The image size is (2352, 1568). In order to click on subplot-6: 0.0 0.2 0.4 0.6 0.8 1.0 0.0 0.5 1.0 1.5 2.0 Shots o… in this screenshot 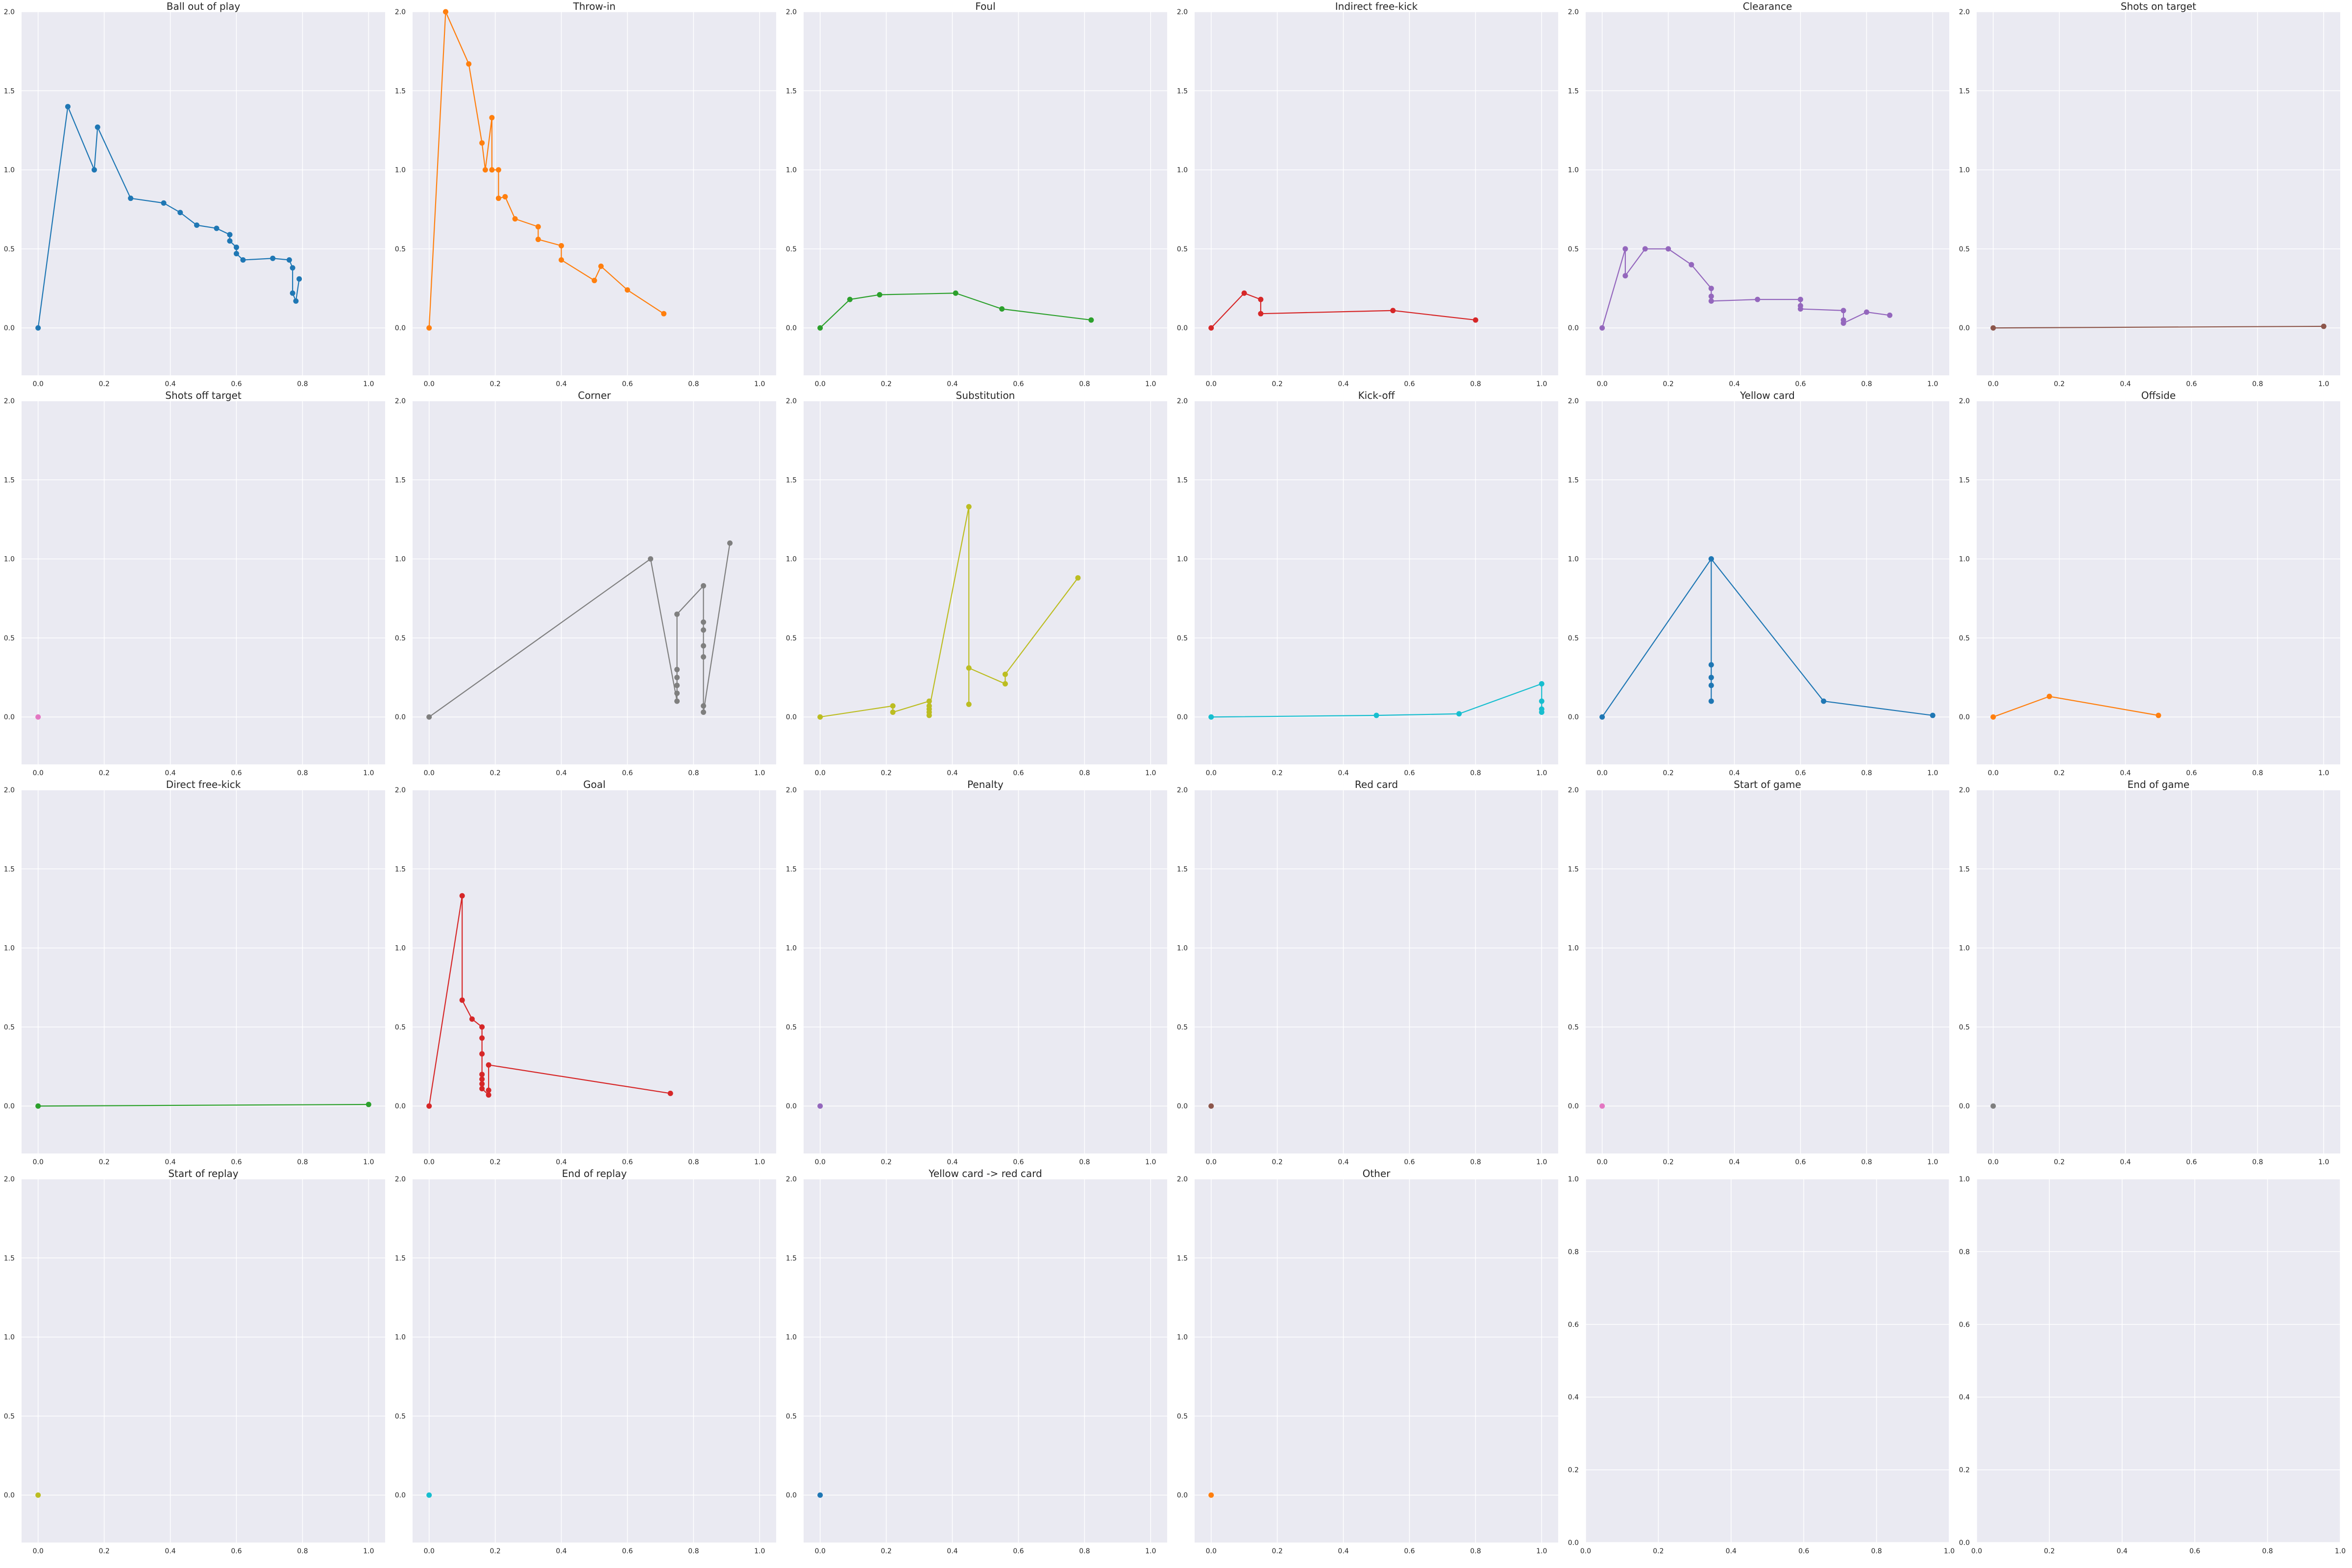, I will do `click(194, 583)`.